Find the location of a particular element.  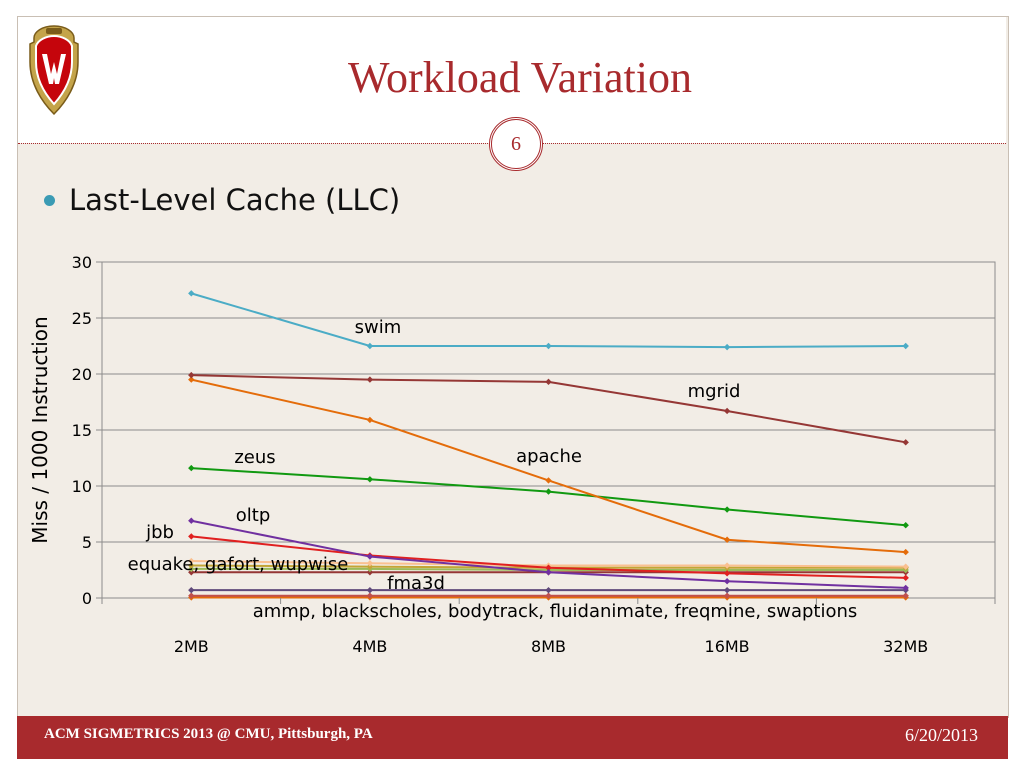

series-annotation: equake, gafort, wupwise is located at coordinates (238, 564).